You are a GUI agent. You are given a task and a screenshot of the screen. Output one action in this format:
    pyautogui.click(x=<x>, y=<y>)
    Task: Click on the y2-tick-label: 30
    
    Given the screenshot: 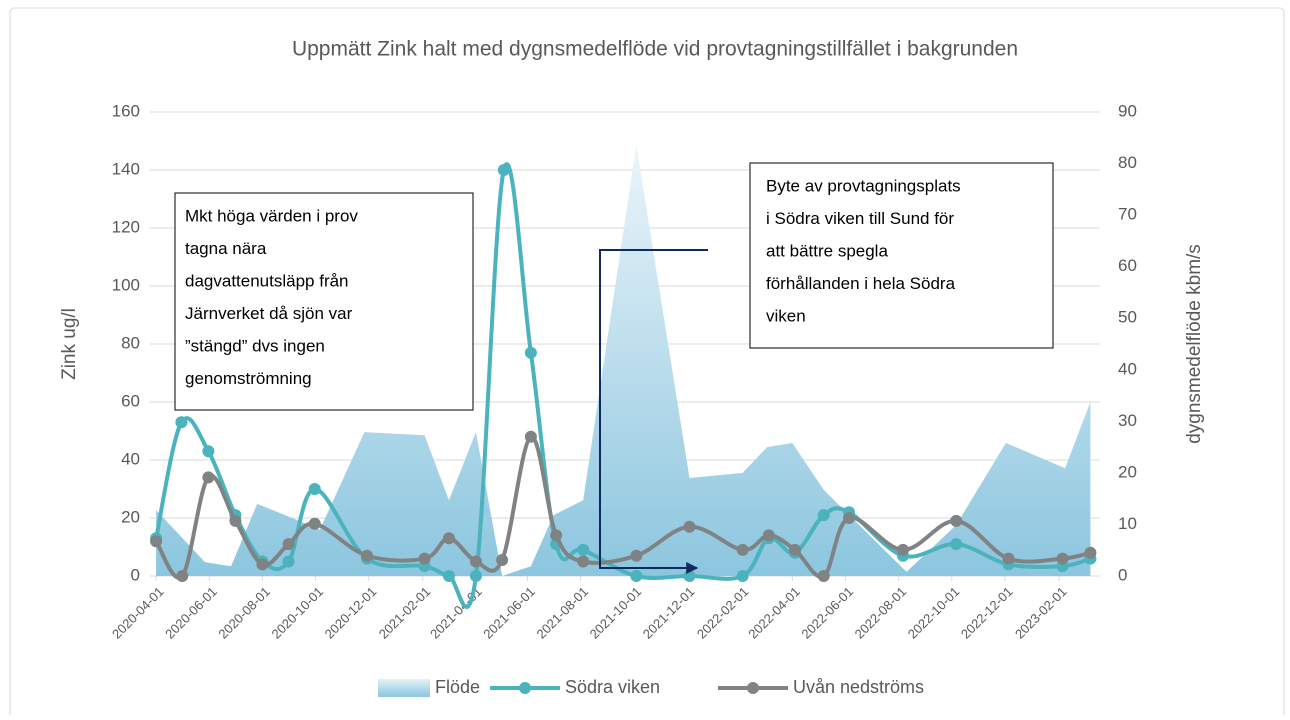 What is the action you would take?
    pyautogui.click(x=1127, y=420)
    